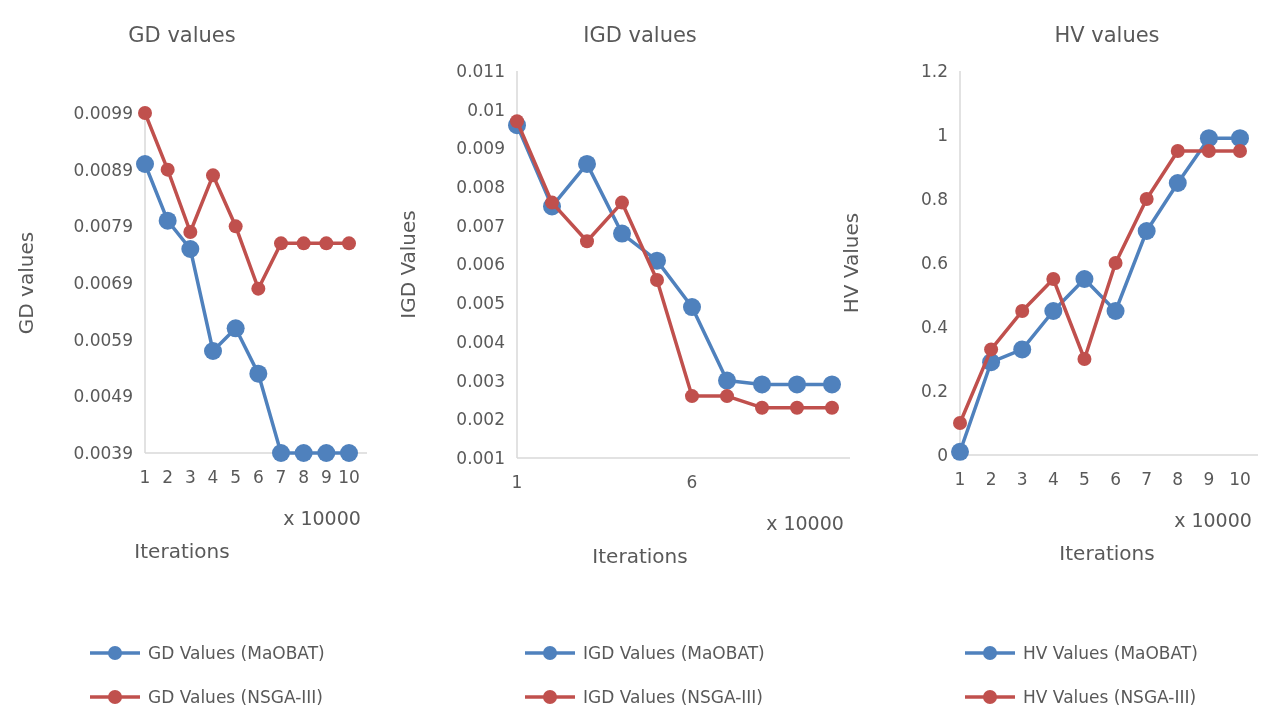  I want to click on y-tick-label: 0.002, so click(480, 419).